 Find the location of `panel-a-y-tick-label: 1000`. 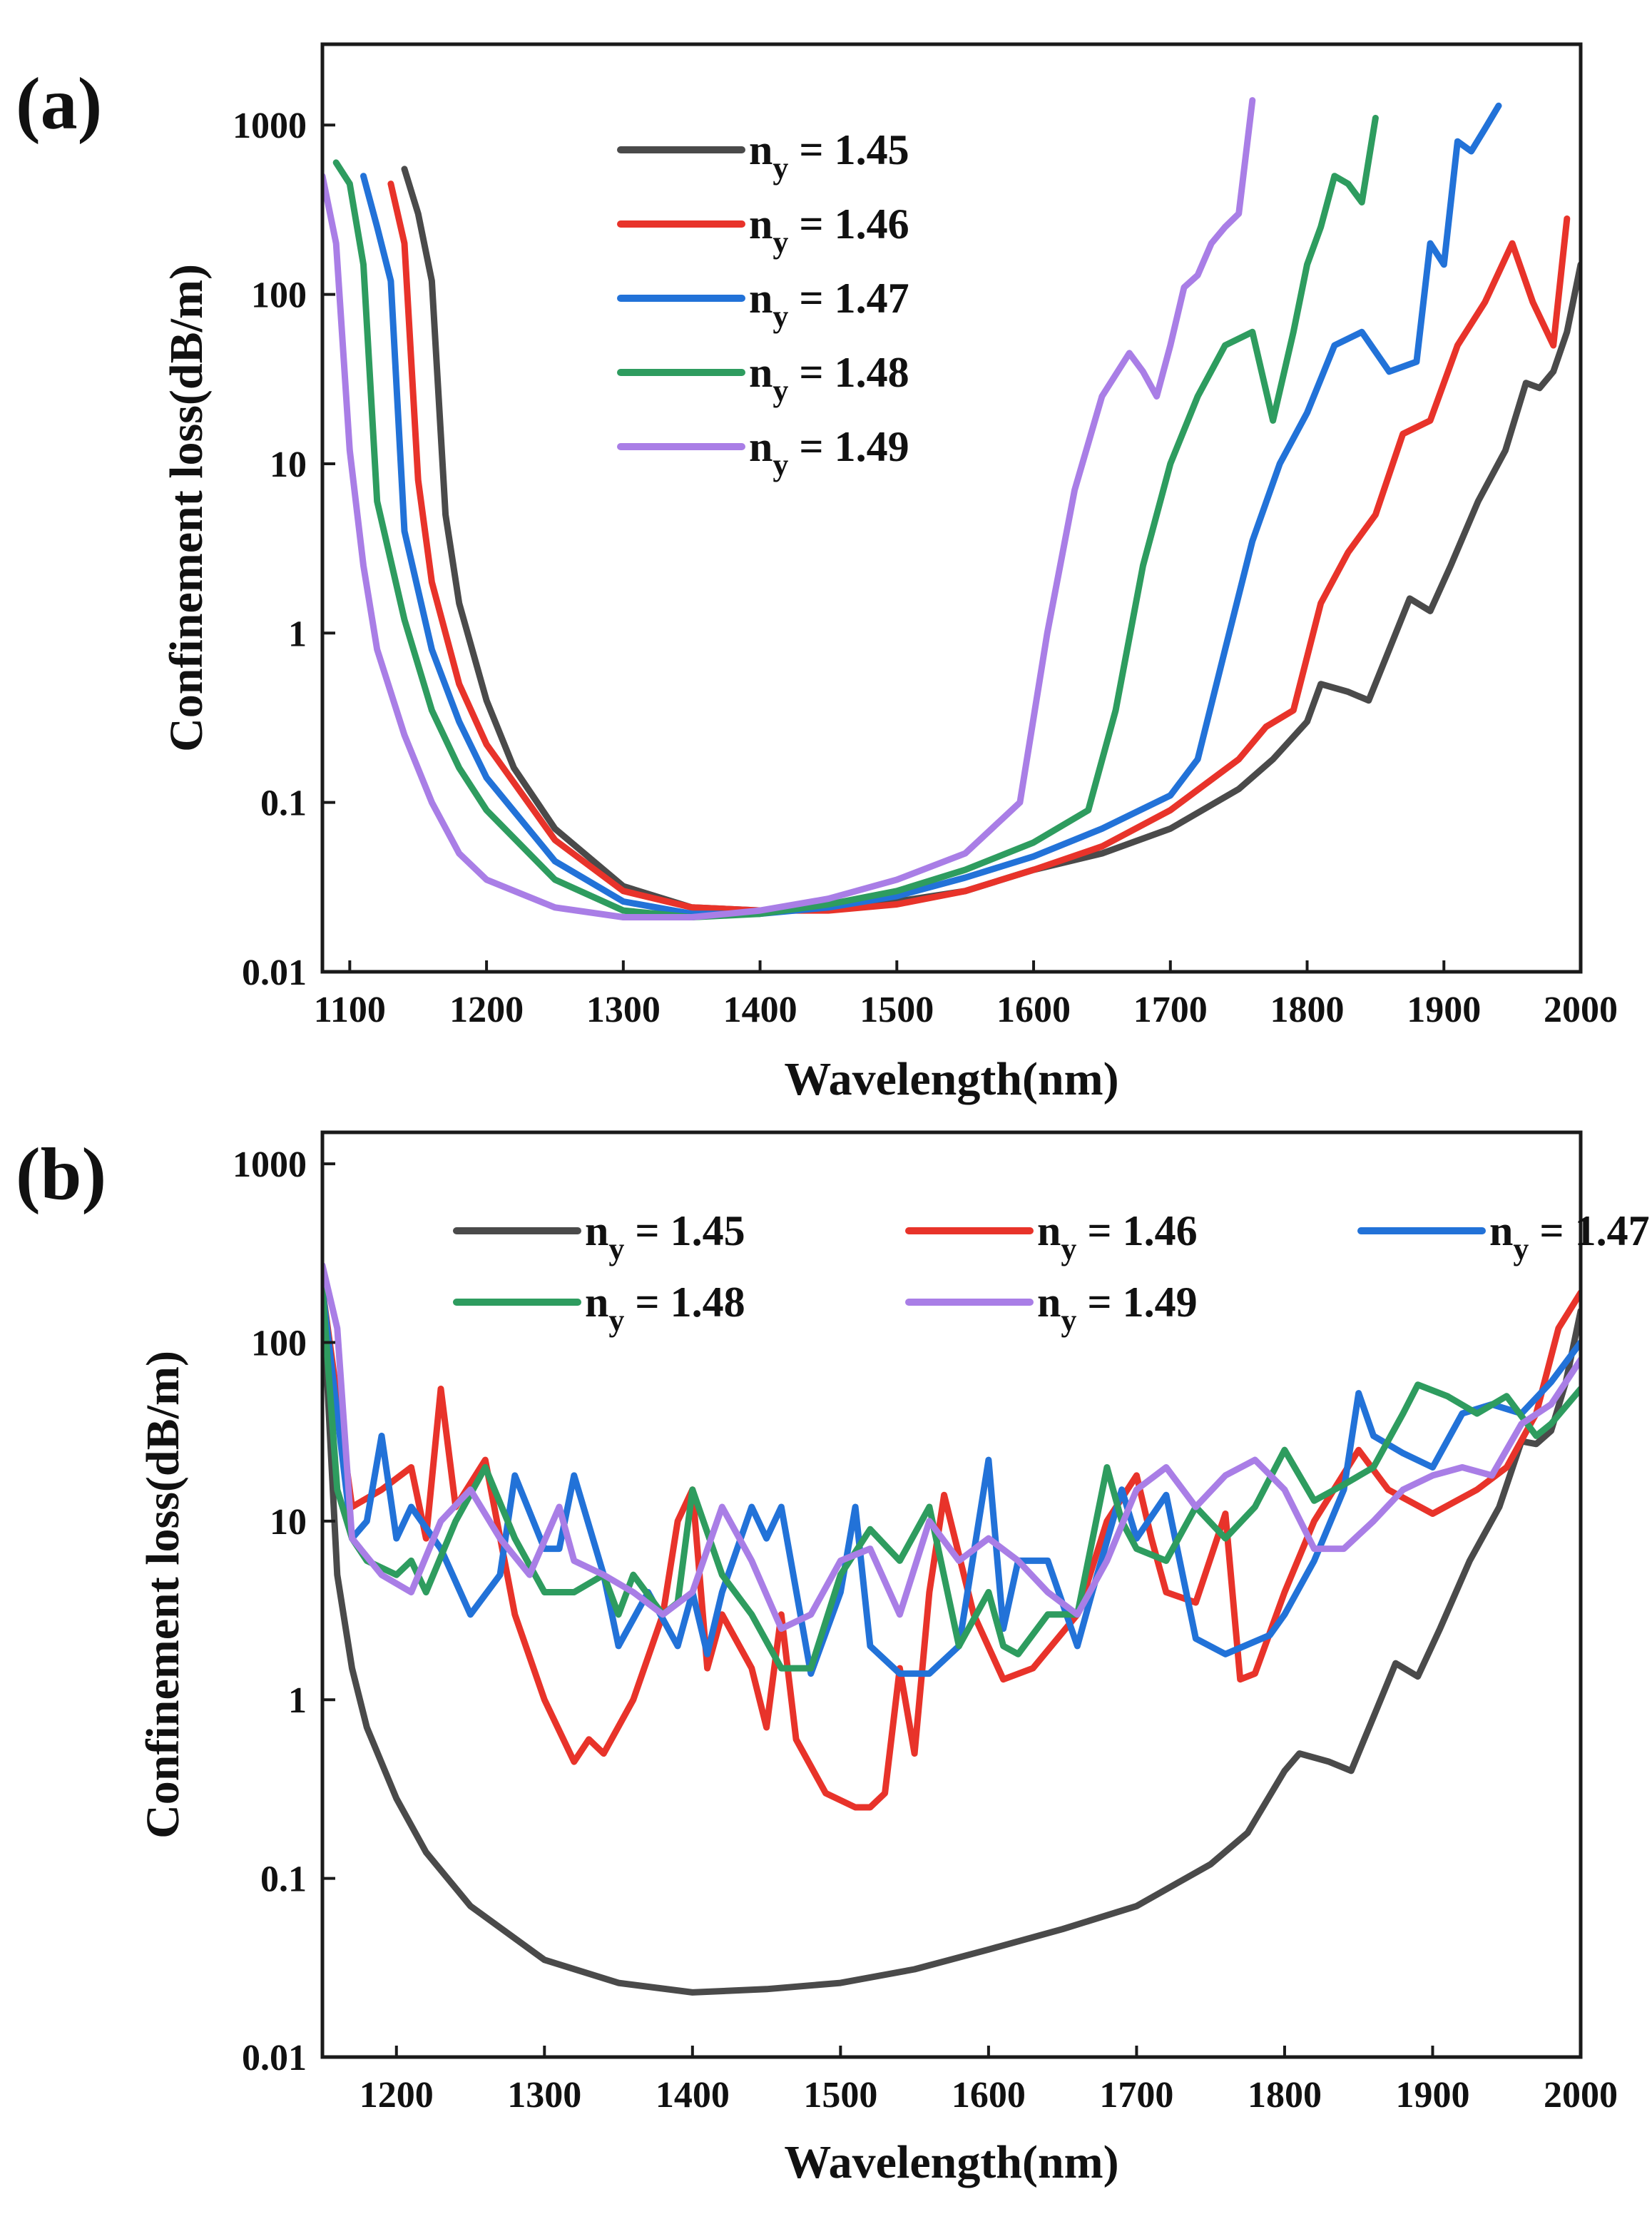

panel-a-y-tick-label: 1000 is located at coordinates (270, 126).